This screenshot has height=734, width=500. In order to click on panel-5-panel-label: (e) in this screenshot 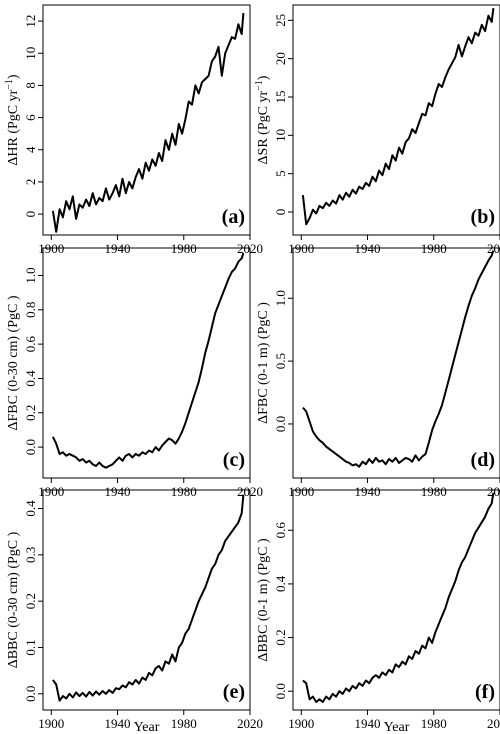, I will do `click(234, 692)`.